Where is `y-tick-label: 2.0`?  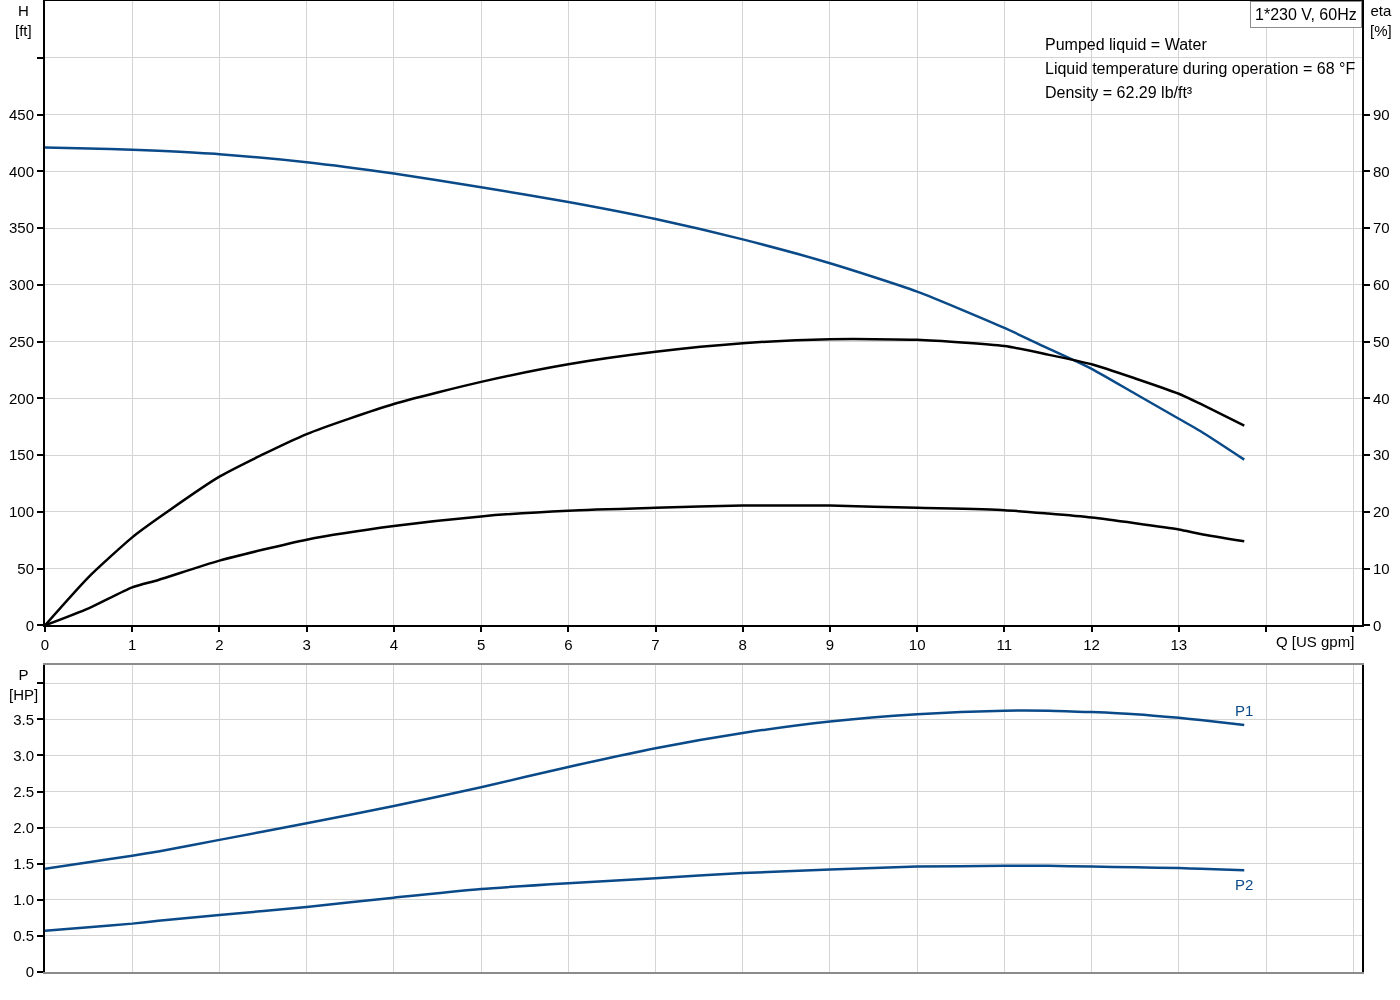 y-tick-label: 2.0 is located at coordinates (23, 827).